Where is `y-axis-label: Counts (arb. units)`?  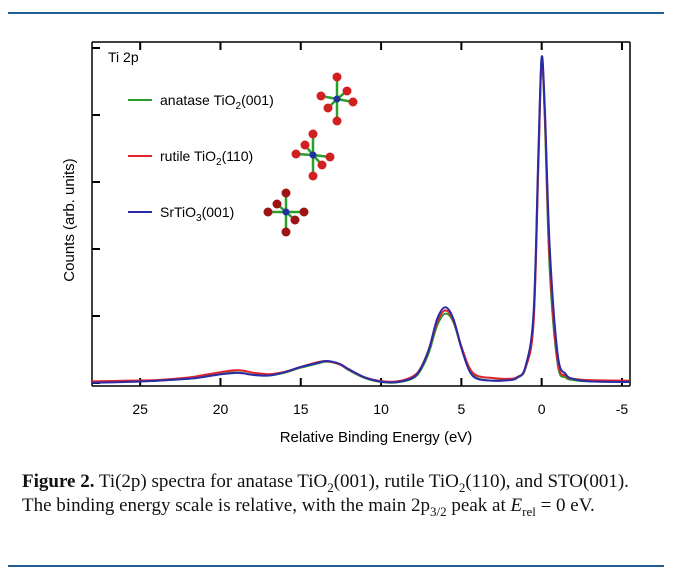 y-axis-label: Counts (arb. units) is located at coordinates (69, 219).